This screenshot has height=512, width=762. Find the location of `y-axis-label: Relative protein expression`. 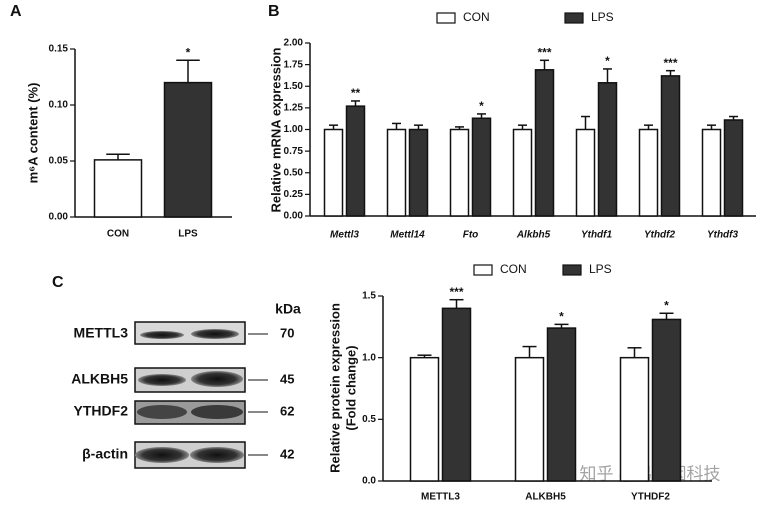

y-axis-label: Relative protein expression is located at coordinates (334, 388).